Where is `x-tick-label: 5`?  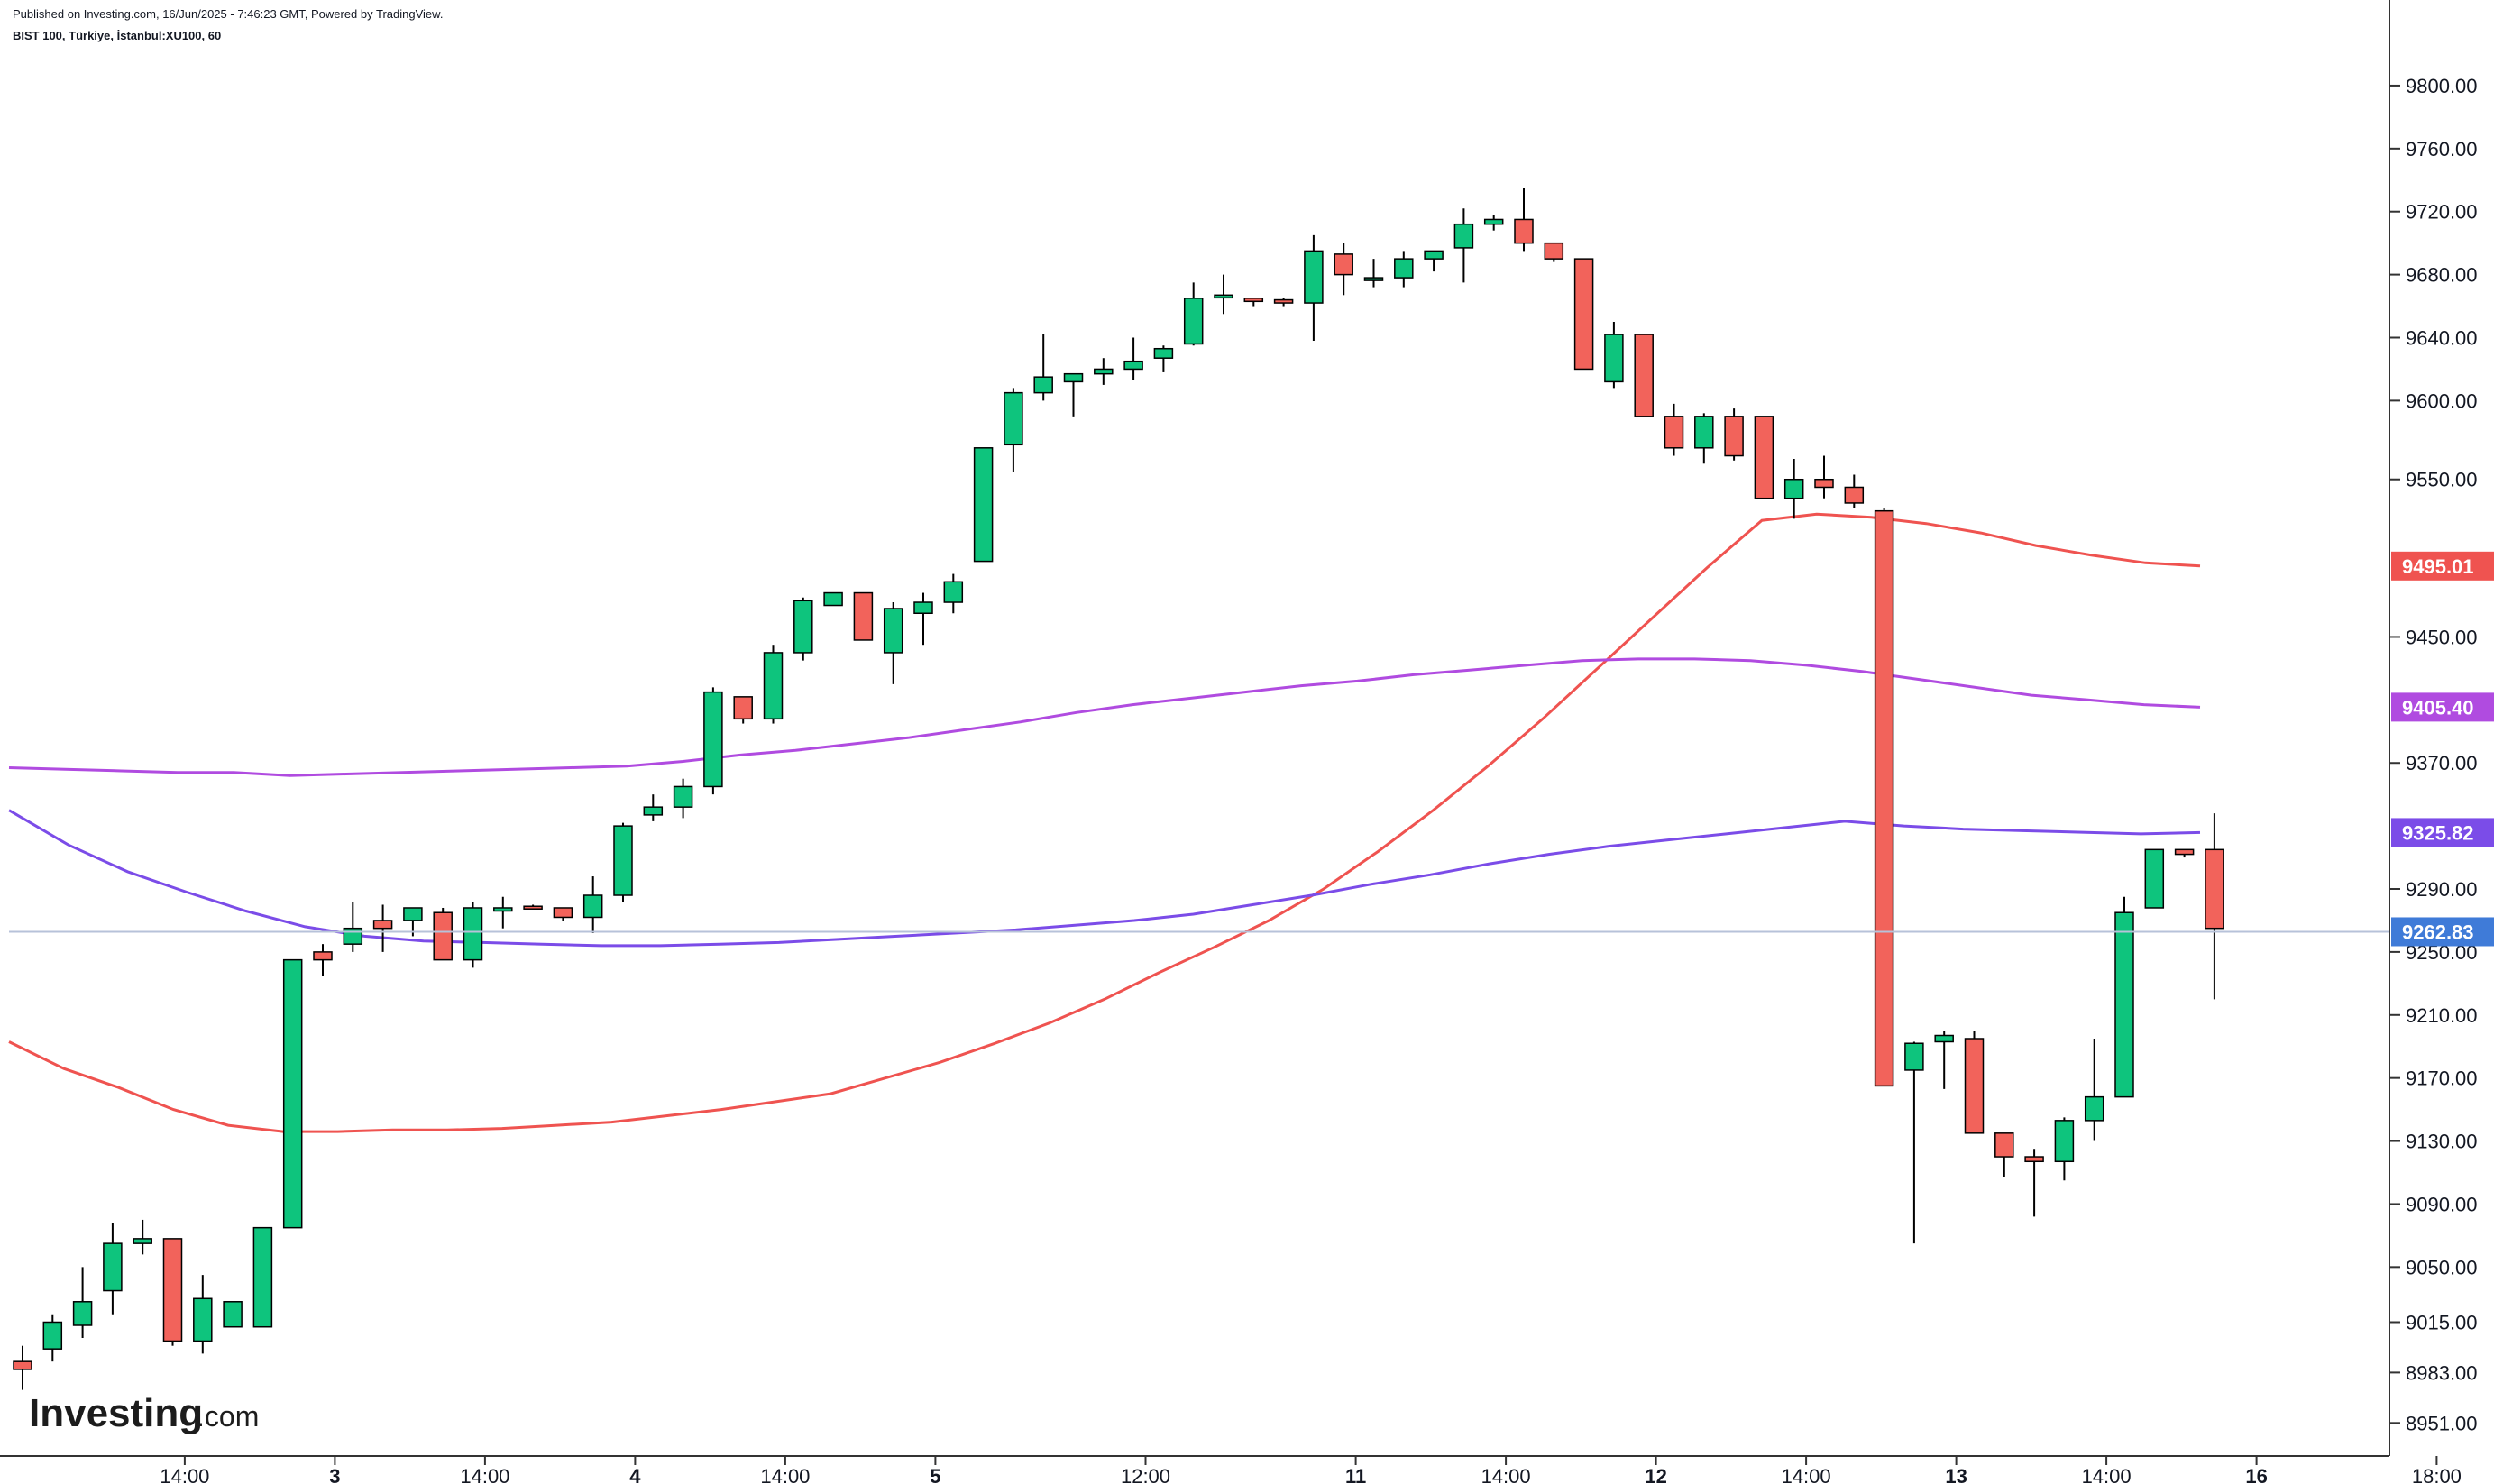 x-tick-label: 5 is located at coordinates (935, 1474).